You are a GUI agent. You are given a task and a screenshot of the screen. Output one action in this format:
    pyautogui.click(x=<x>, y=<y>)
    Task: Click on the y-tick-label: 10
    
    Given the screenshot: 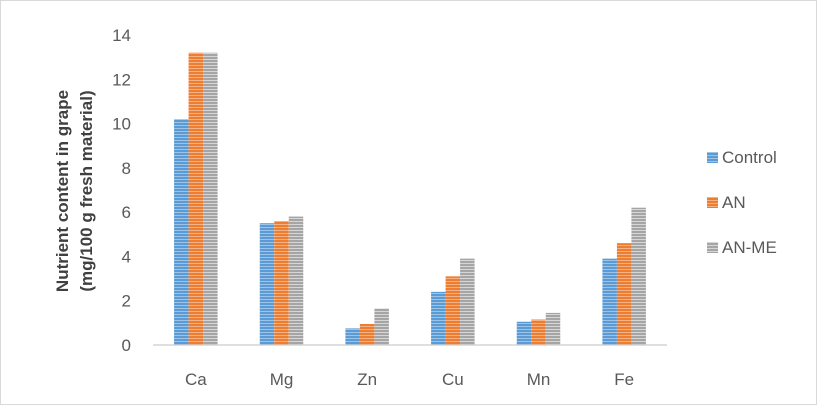 What is the action you would take?
    pyautogui.click(x=121, y=124)
    